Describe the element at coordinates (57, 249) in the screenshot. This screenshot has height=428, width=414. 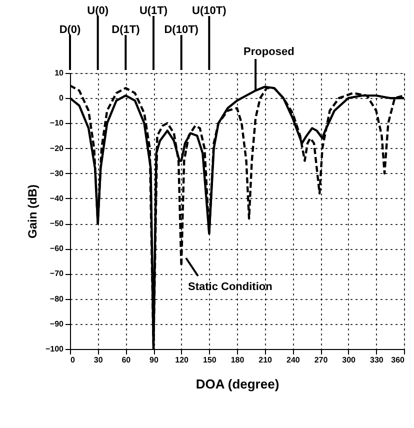
I see `y-tick-label: −60` at that location.